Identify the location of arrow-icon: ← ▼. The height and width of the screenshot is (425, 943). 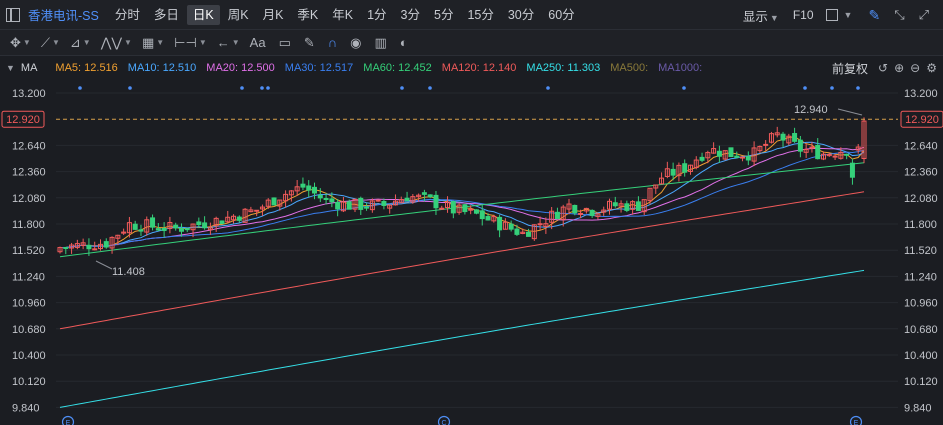
(228, 42).